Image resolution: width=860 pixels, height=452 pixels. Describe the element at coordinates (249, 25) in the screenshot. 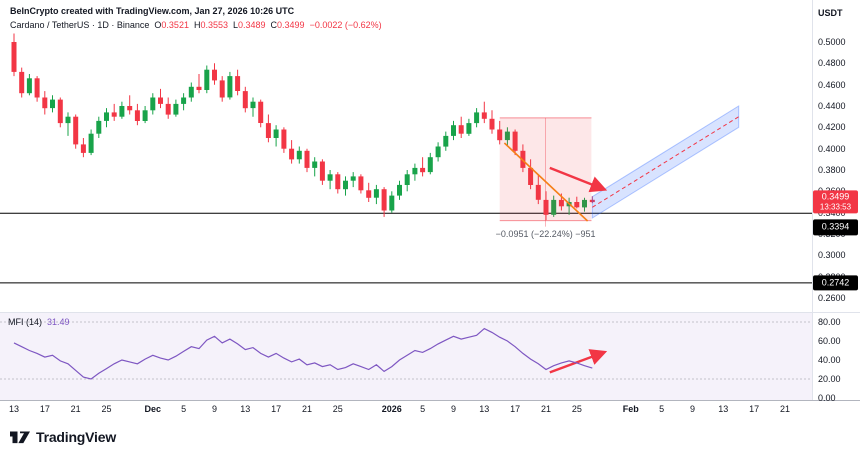

I see `ohlc-low: L0.3489` at that location.